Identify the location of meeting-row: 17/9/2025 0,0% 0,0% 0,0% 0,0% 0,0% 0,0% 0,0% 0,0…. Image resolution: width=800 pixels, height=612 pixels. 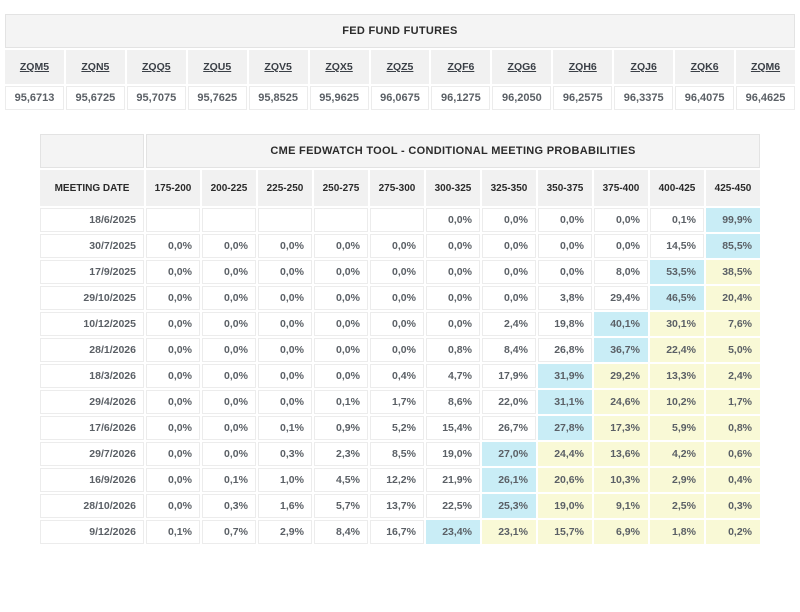
(399, 272).